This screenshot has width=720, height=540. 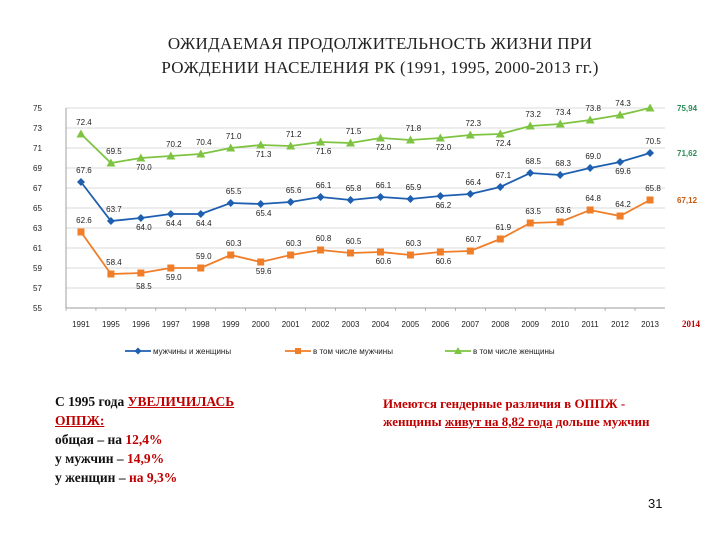 What do you see at coordinates (201, 324) in the screenshot?
I see `x-tick-1998: 1998` at bounding box center [201, 324].